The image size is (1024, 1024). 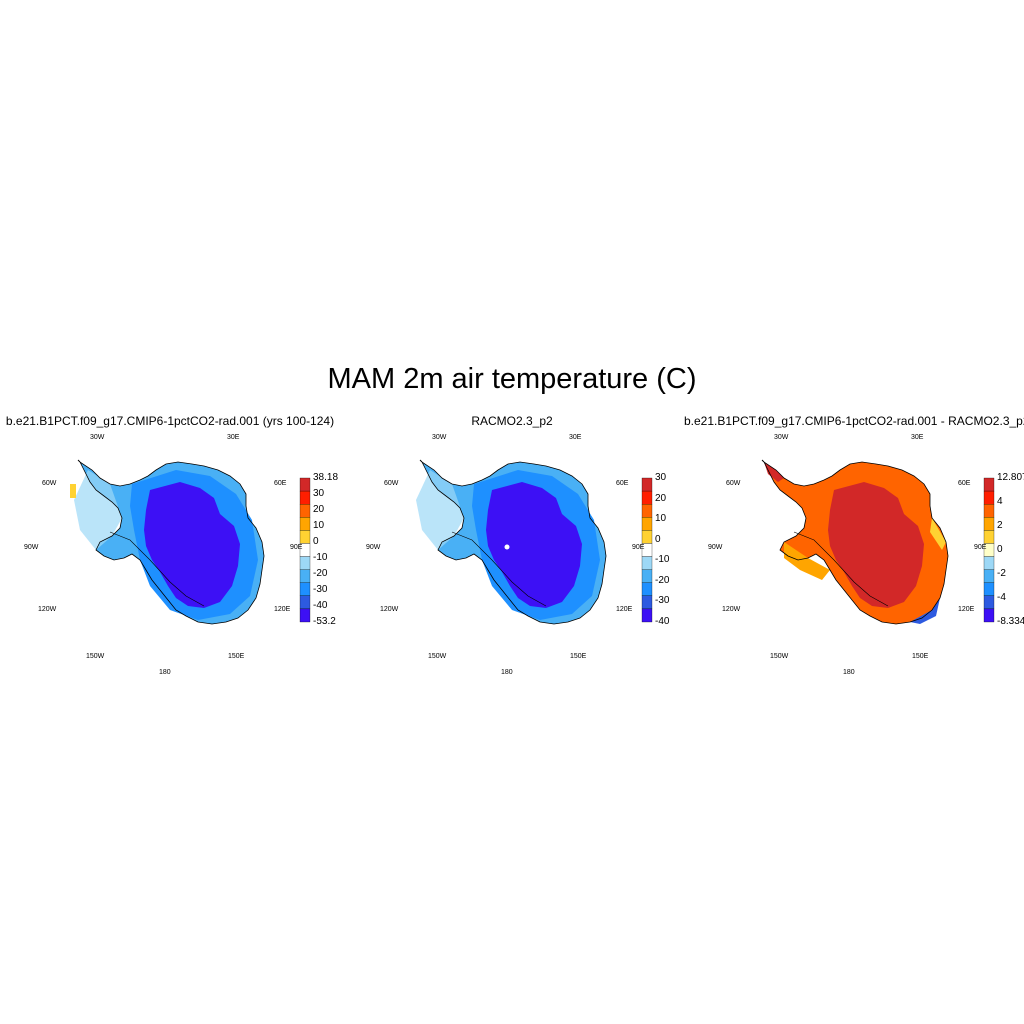 What do you see at coordinates (512, 421) in the screenshot?
I see `panel-title: RACMO2.3_p2` at bounding box center [512, 421].